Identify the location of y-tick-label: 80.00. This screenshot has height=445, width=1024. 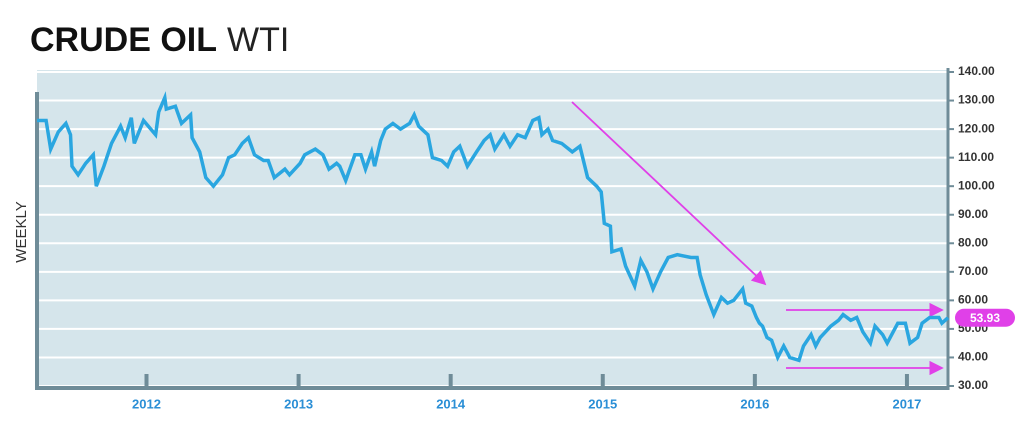
(973, 242).